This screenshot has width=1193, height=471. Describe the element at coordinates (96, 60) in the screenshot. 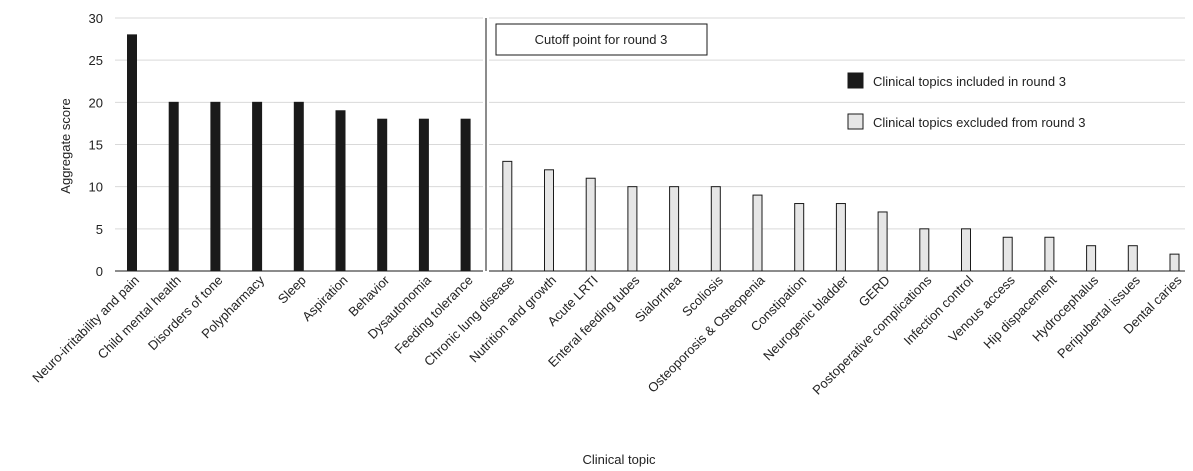

I see `y-tick-label: 25` at that location.